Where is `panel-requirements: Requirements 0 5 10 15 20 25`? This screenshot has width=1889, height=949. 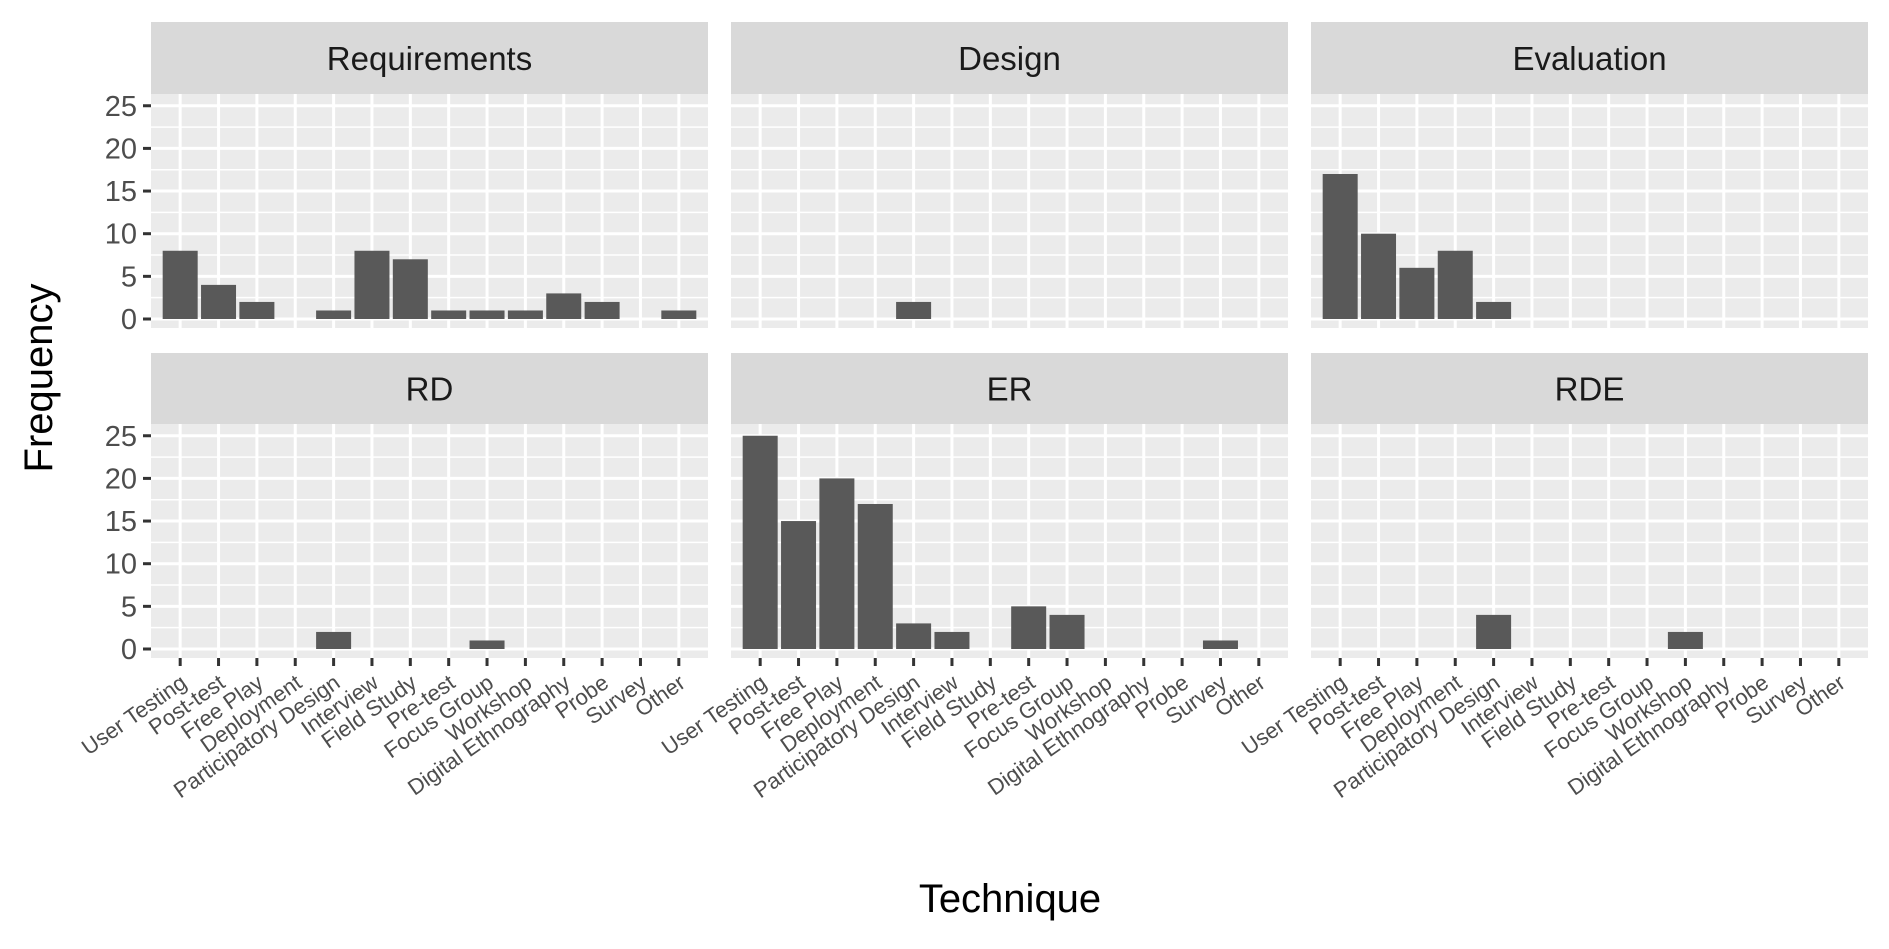
panel-requirements: Requirements 0 5 10 15 20 25 is located at coordinates (406, 179).